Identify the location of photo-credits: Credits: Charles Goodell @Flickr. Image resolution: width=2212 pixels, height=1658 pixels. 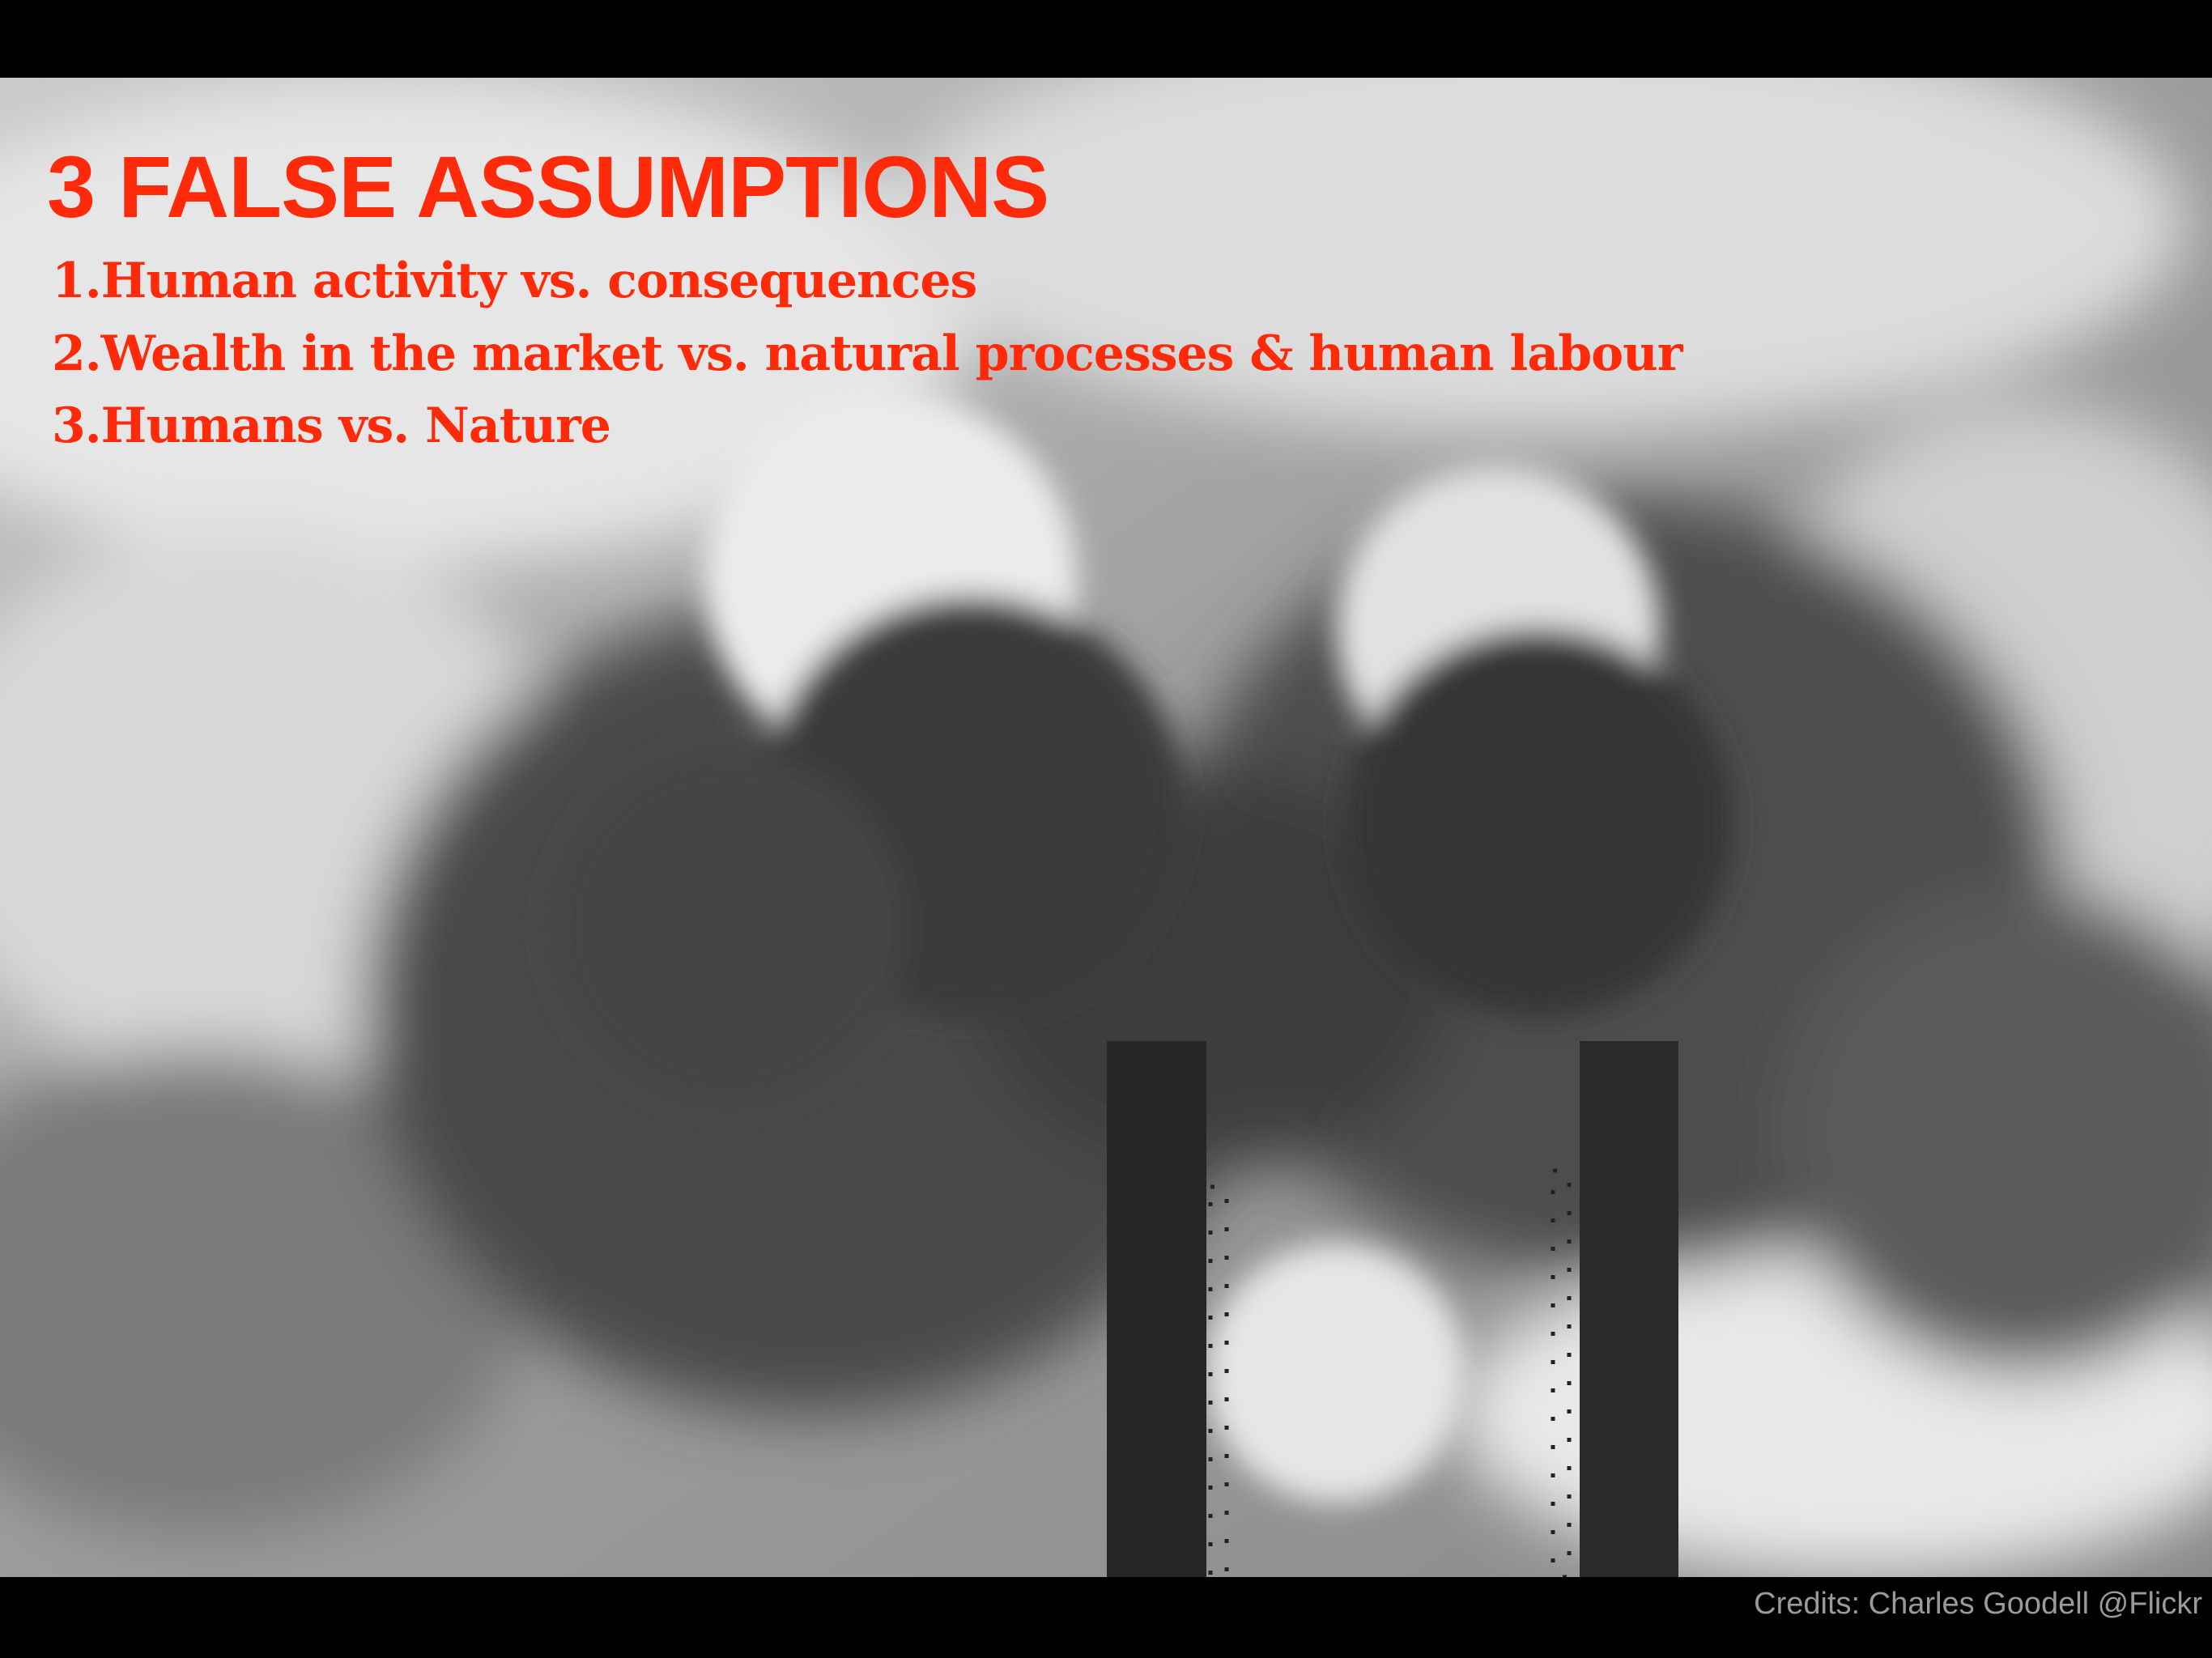
(1978, 1604).